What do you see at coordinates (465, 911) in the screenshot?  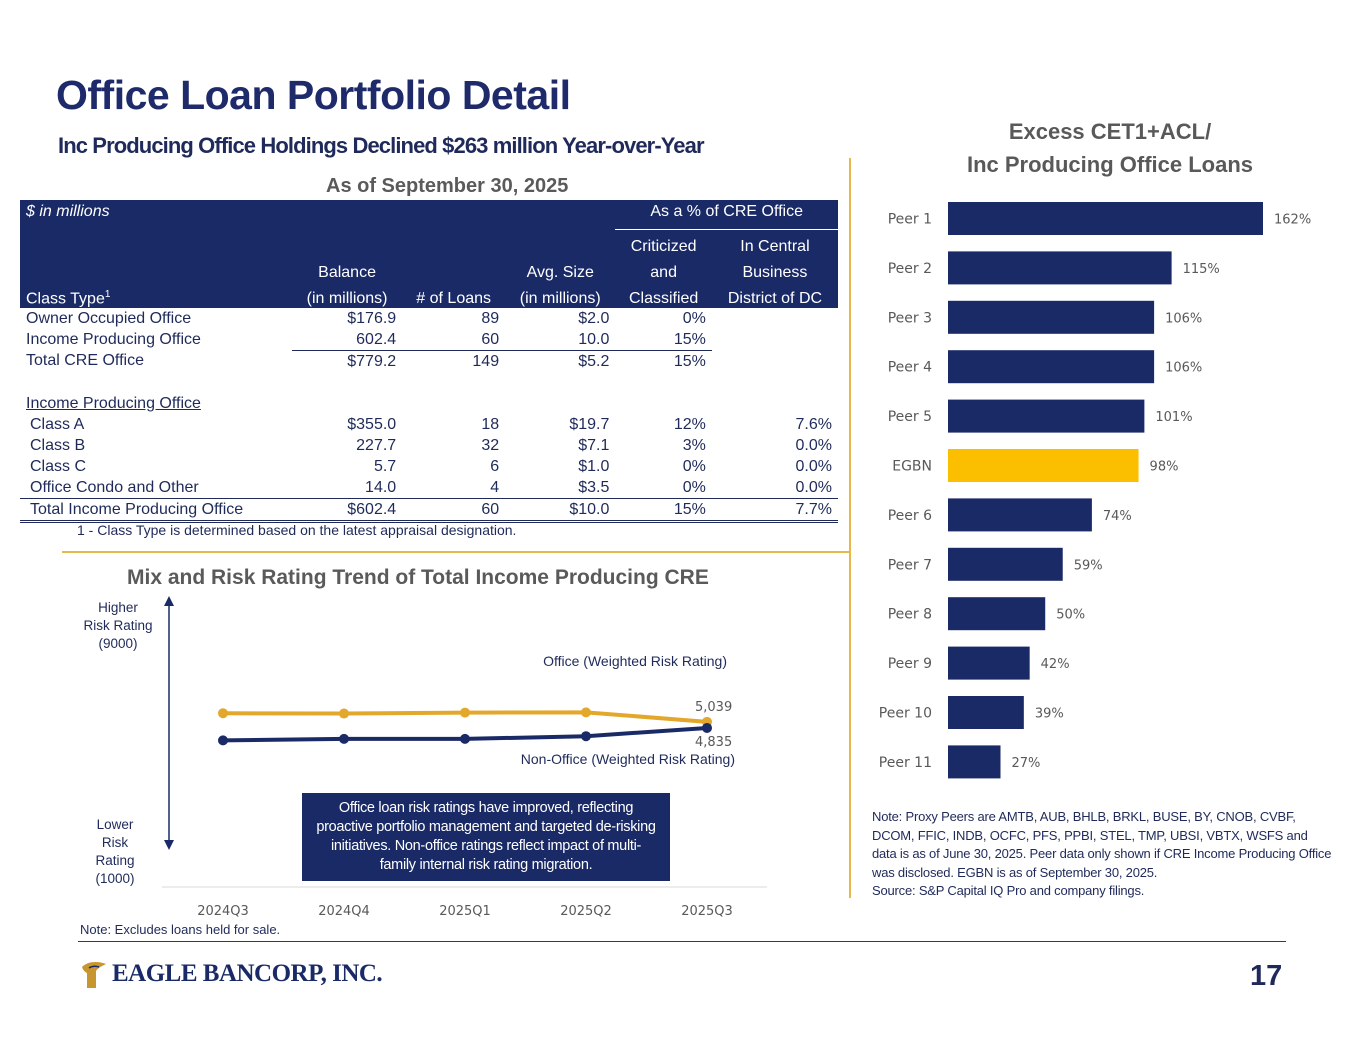 I see `x-tick-label: 2025Q1` at bounding box center [465, 911].